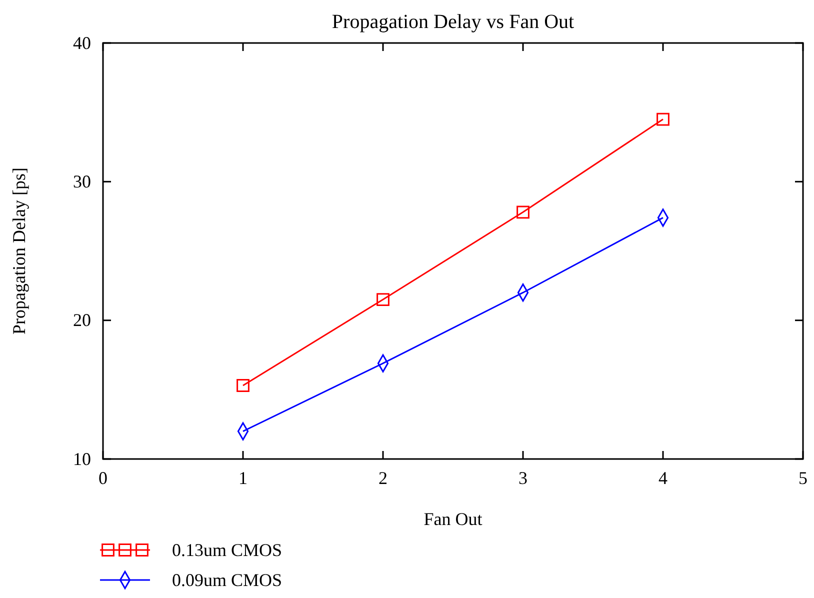 The image size is (814, 598). What do you see at coordinates (523, 478) in the screenshot?
I see `x-tick-label: 3` at bounding box center [523, 478].